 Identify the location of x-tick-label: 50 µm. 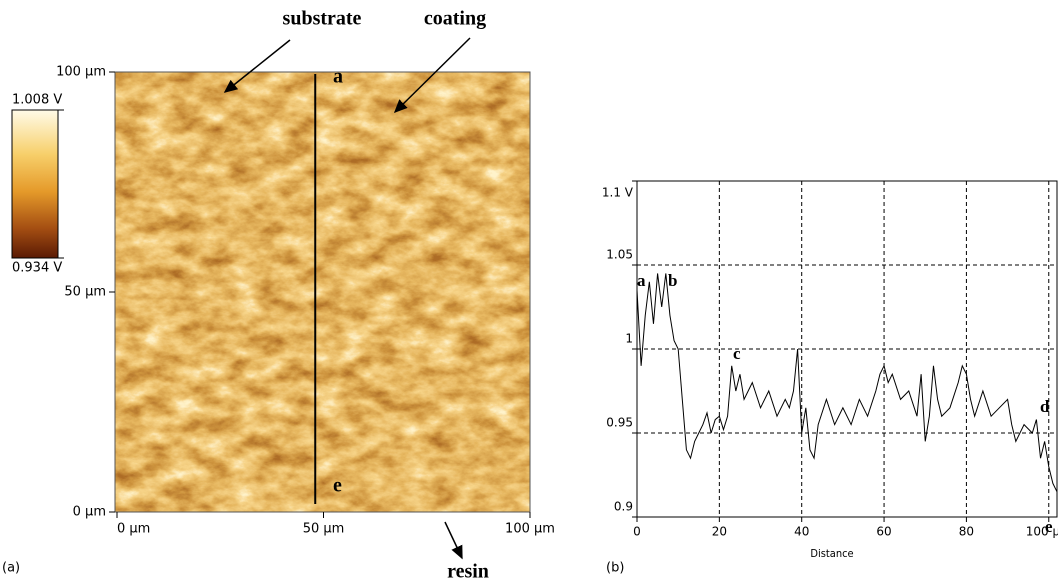
(324, 529).